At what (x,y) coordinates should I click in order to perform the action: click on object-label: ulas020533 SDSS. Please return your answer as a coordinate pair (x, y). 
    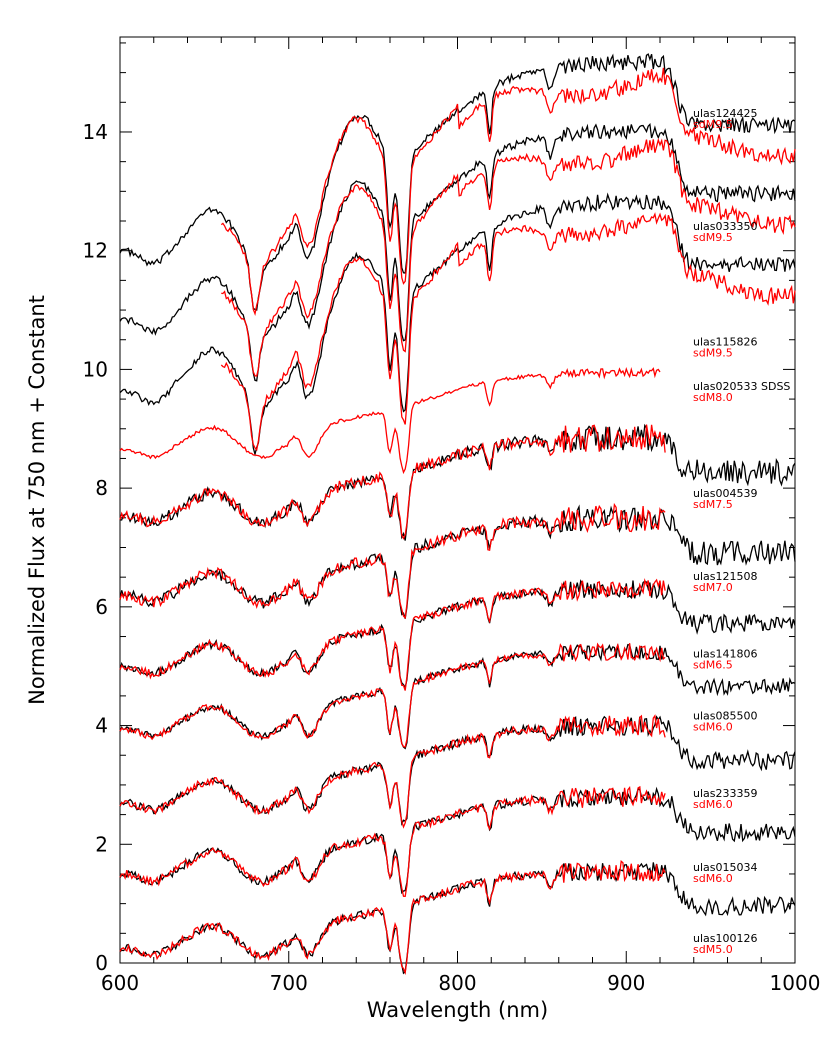
    Looking at the image, I should click on (741, 386).